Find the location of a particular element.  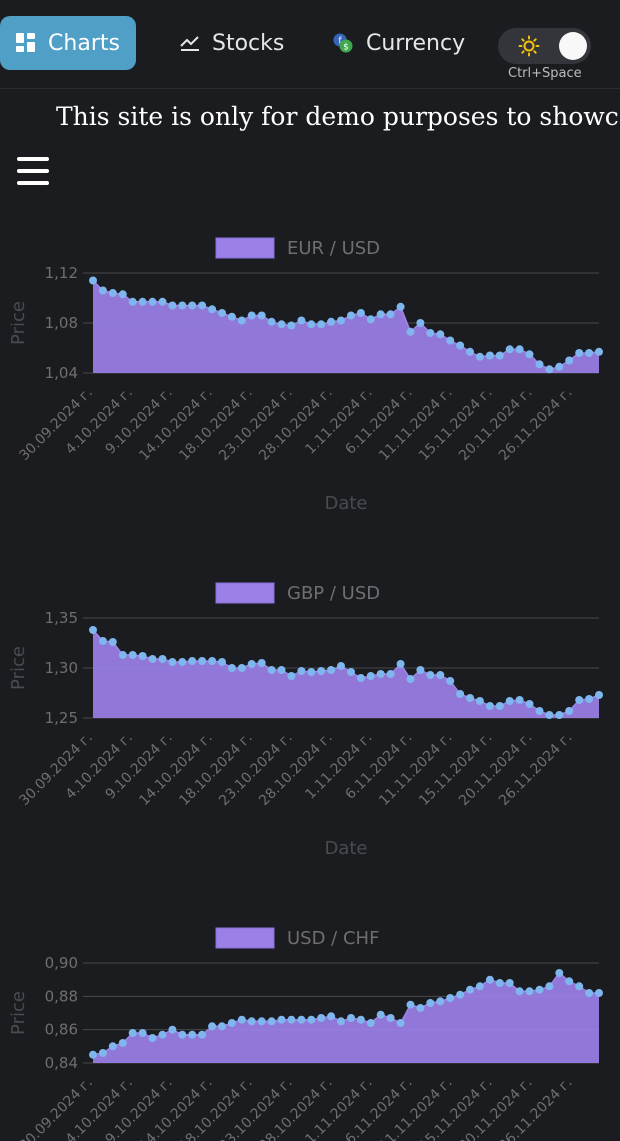

legend-label: USD / CHF is located at coordinates (333, 938).